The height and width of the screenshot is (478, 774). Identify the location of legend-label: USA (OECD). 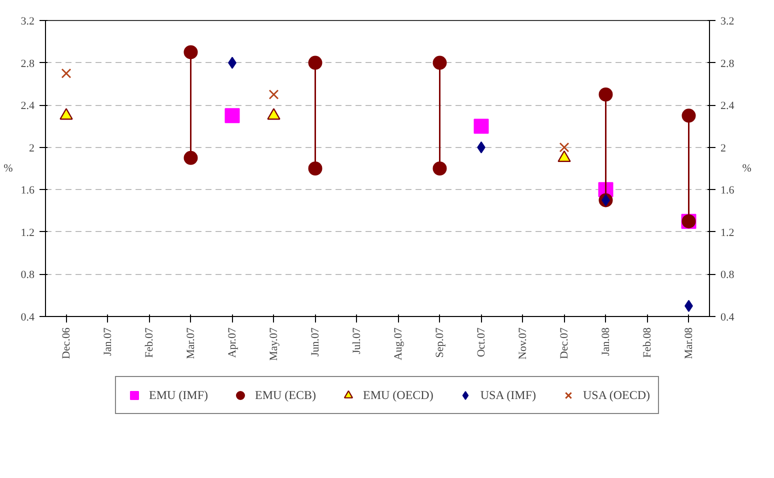
(616, 395).